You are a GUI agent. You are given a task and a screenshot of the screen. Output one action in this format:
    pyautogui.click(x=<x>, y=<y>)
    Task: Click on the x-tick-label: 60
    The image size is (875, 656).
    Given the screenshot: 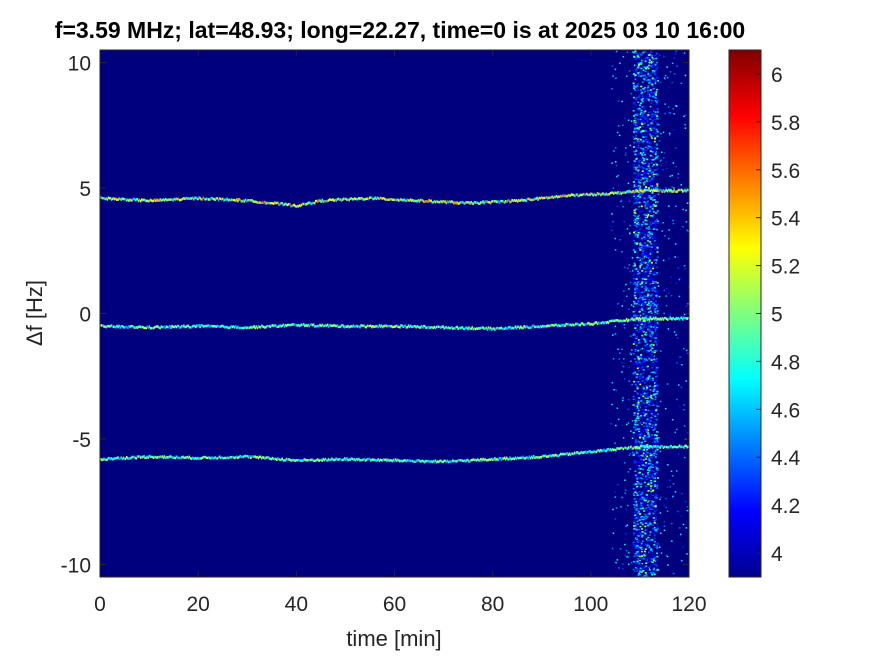 What is the action you would take?
    pyautogui.click(x=394, y=604)
    